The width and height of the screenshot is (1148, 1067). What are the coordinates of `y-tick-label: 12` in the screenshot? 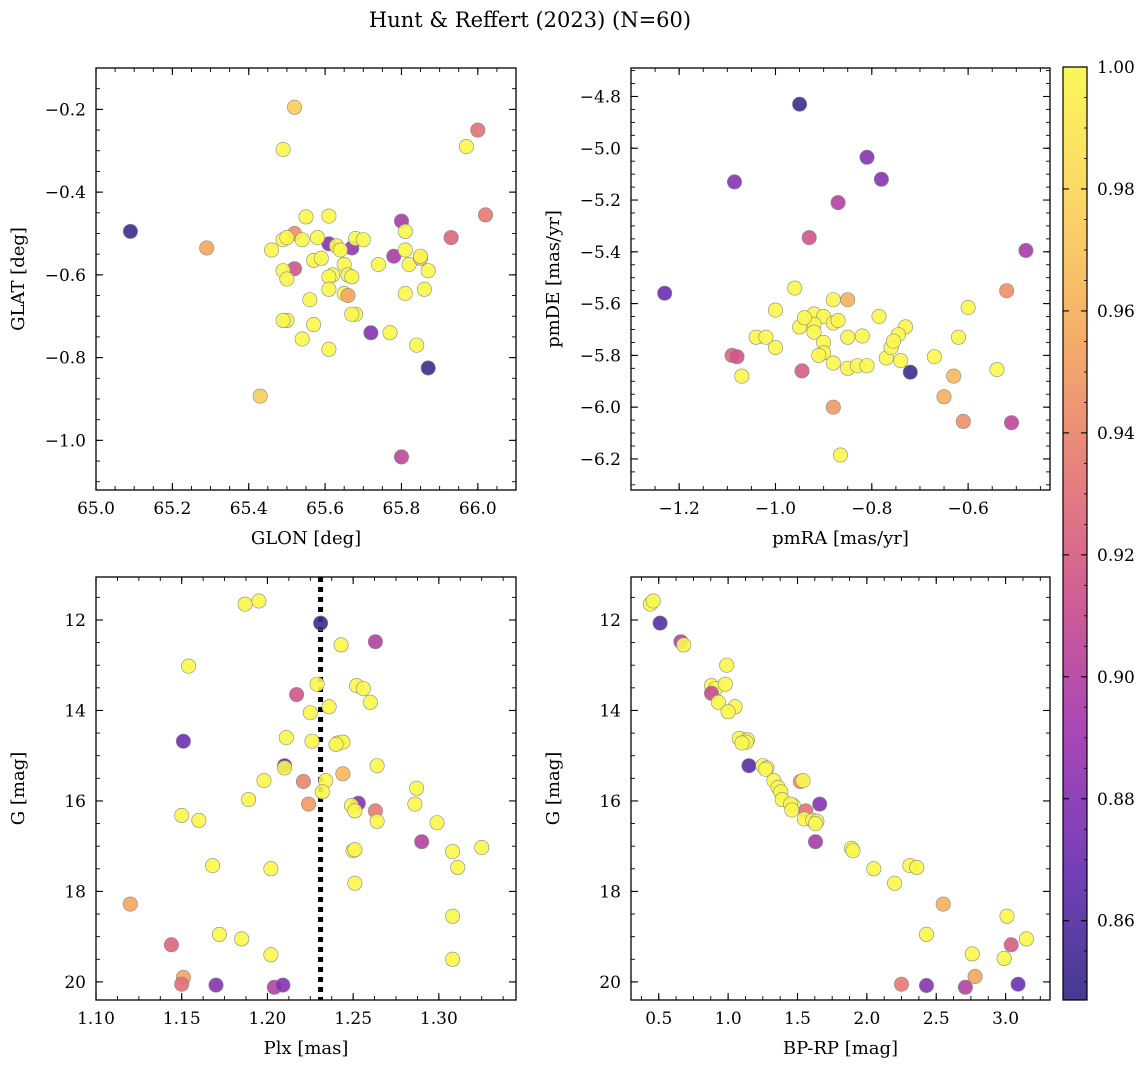 It's located at (75, 621).